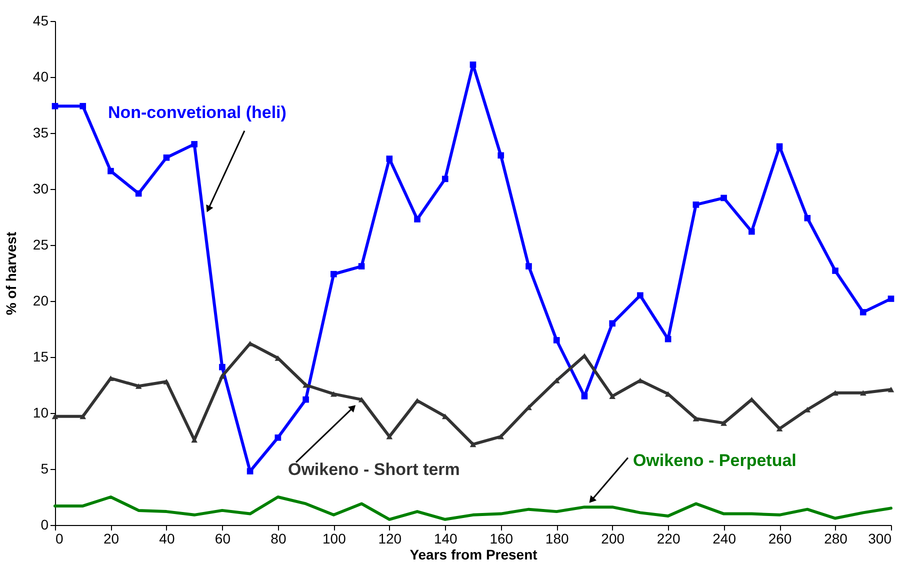 Image resolution: width=915 pixels, height=575 pixels. What do you see at coordinates (60, 538) in the screenshot?
I see `x-tick-label: 0` at bounding box center [60, 538].